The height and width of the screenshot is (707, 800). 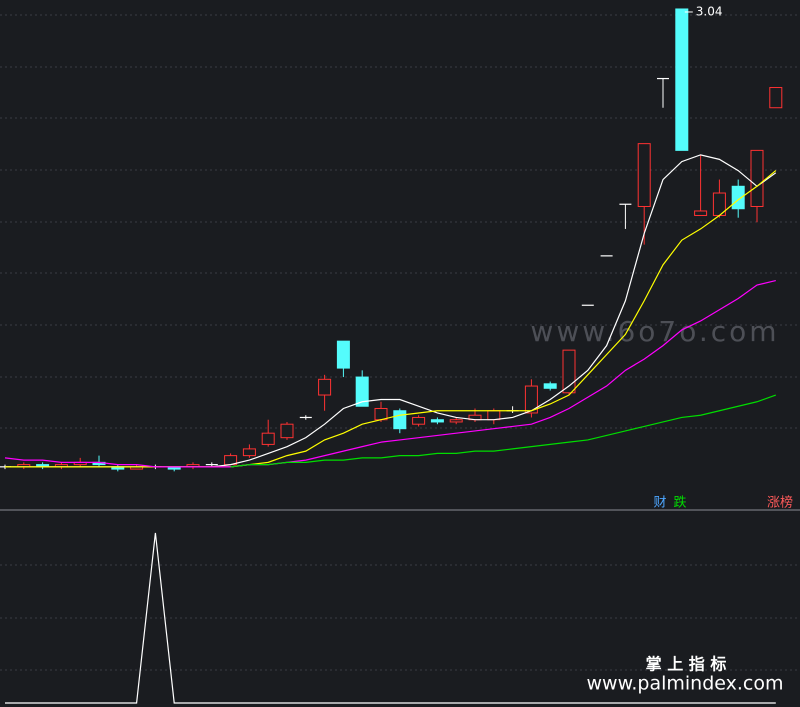 What do you see at coordinates (679, 503) in the screenshot?
I see `marker-label: 跌` at bounding box center [679, 503].